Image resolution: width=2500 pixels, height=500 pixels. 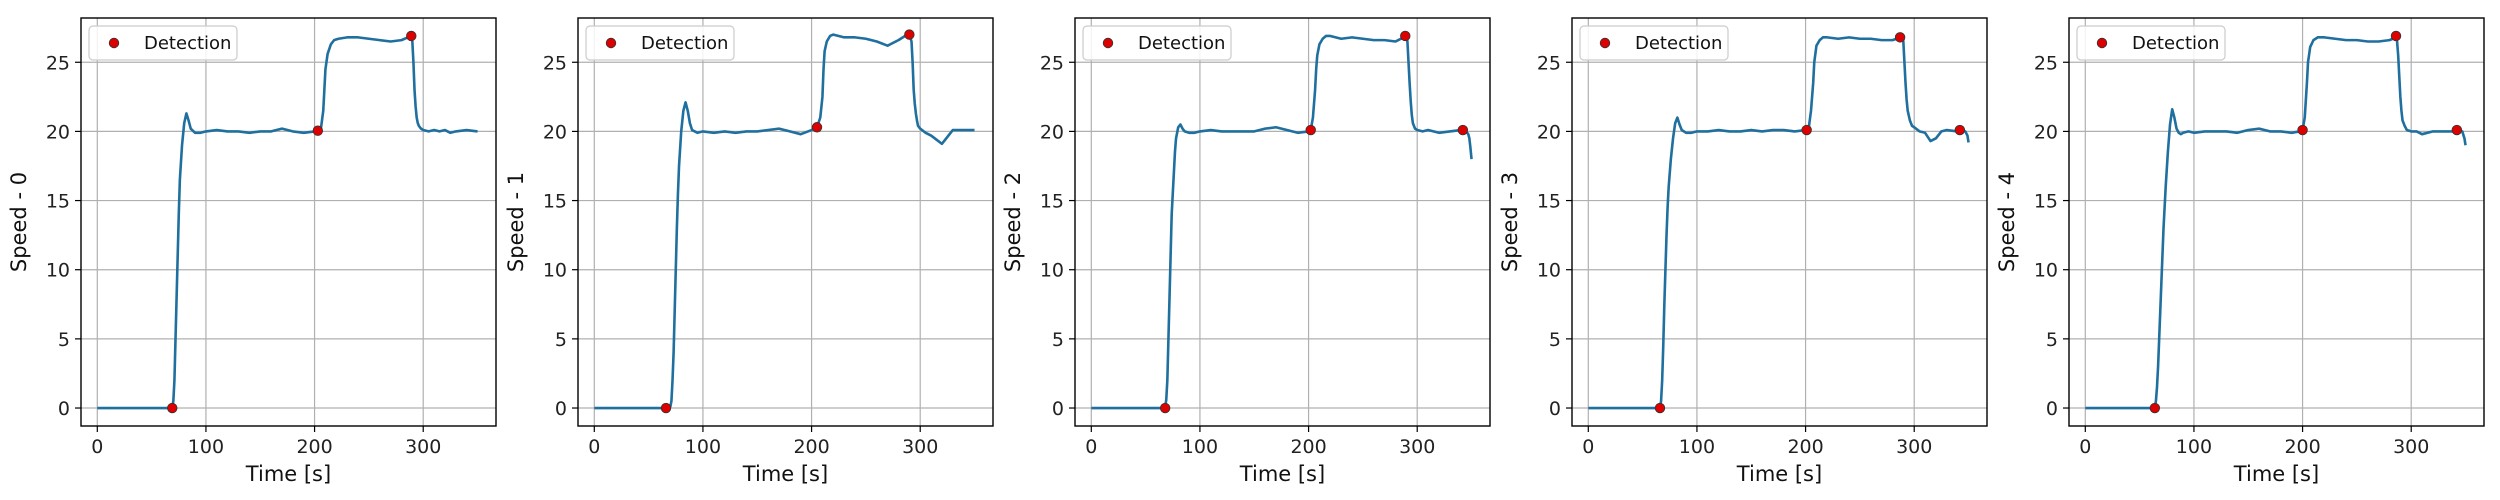 I want to click on y-axis-label: Speed - 4, so click(x=2007, y=222).